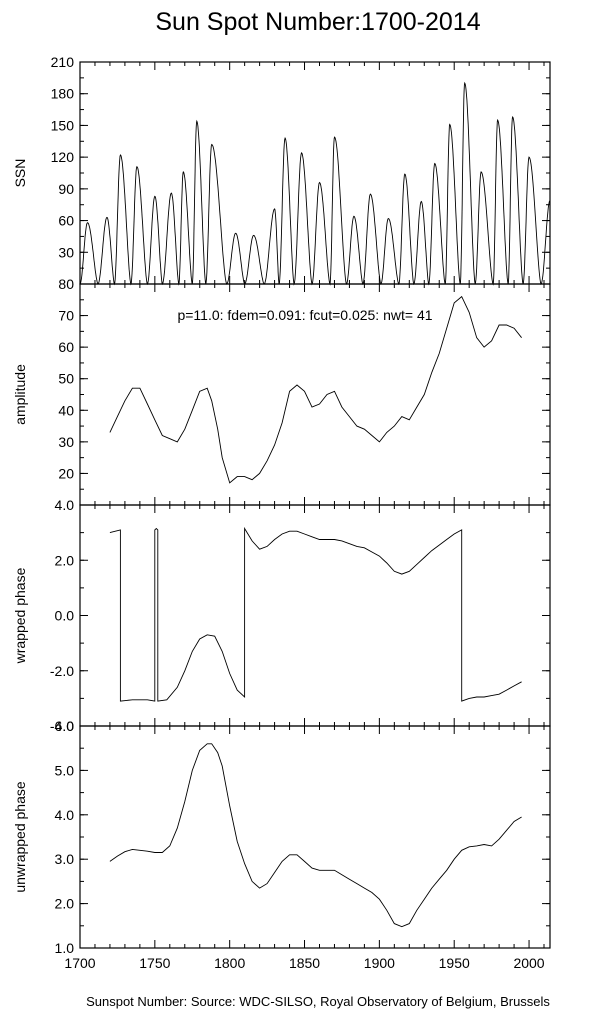 This screenshot has height=1016, width=607. Describe the element at coordinates (65, 948) in the screenshot. I see `y-tick-label: 1.0` at that location.